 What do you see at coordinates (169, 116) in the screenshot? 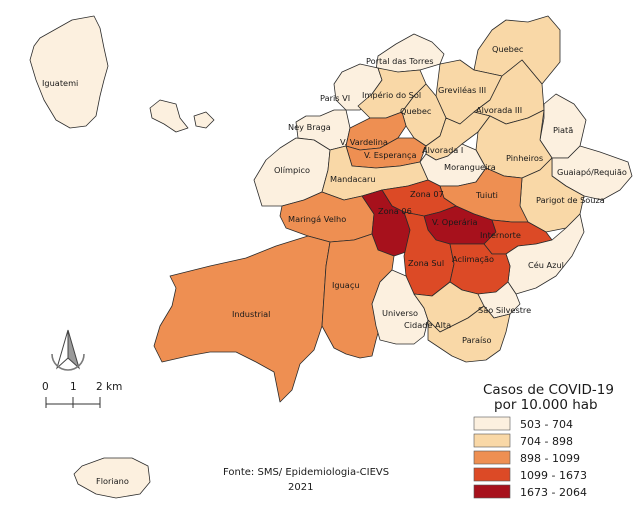
I see `region-islet-a` at bounding box center [169, 116].